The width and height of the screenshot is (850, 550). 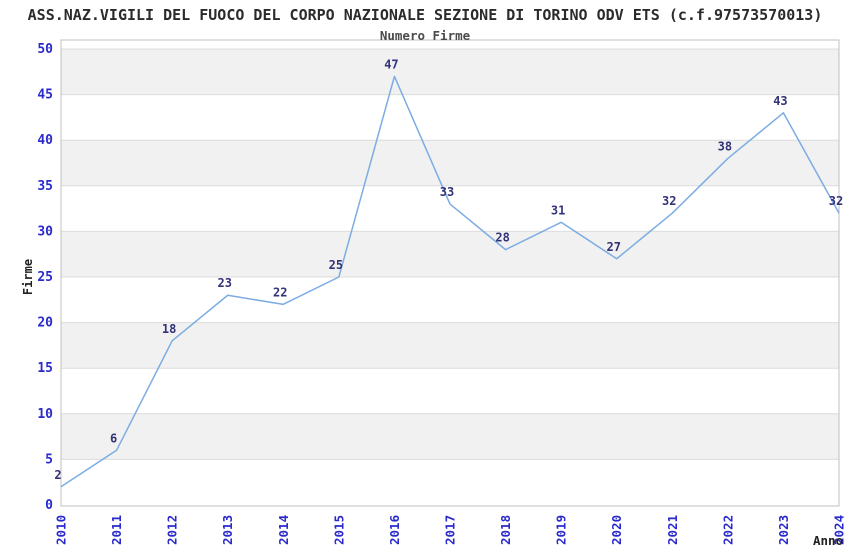 What do you see at coordinates (561, 530) in the screenshot?
I see `x-tick-label: 2019` at bounding box center [561, 530].